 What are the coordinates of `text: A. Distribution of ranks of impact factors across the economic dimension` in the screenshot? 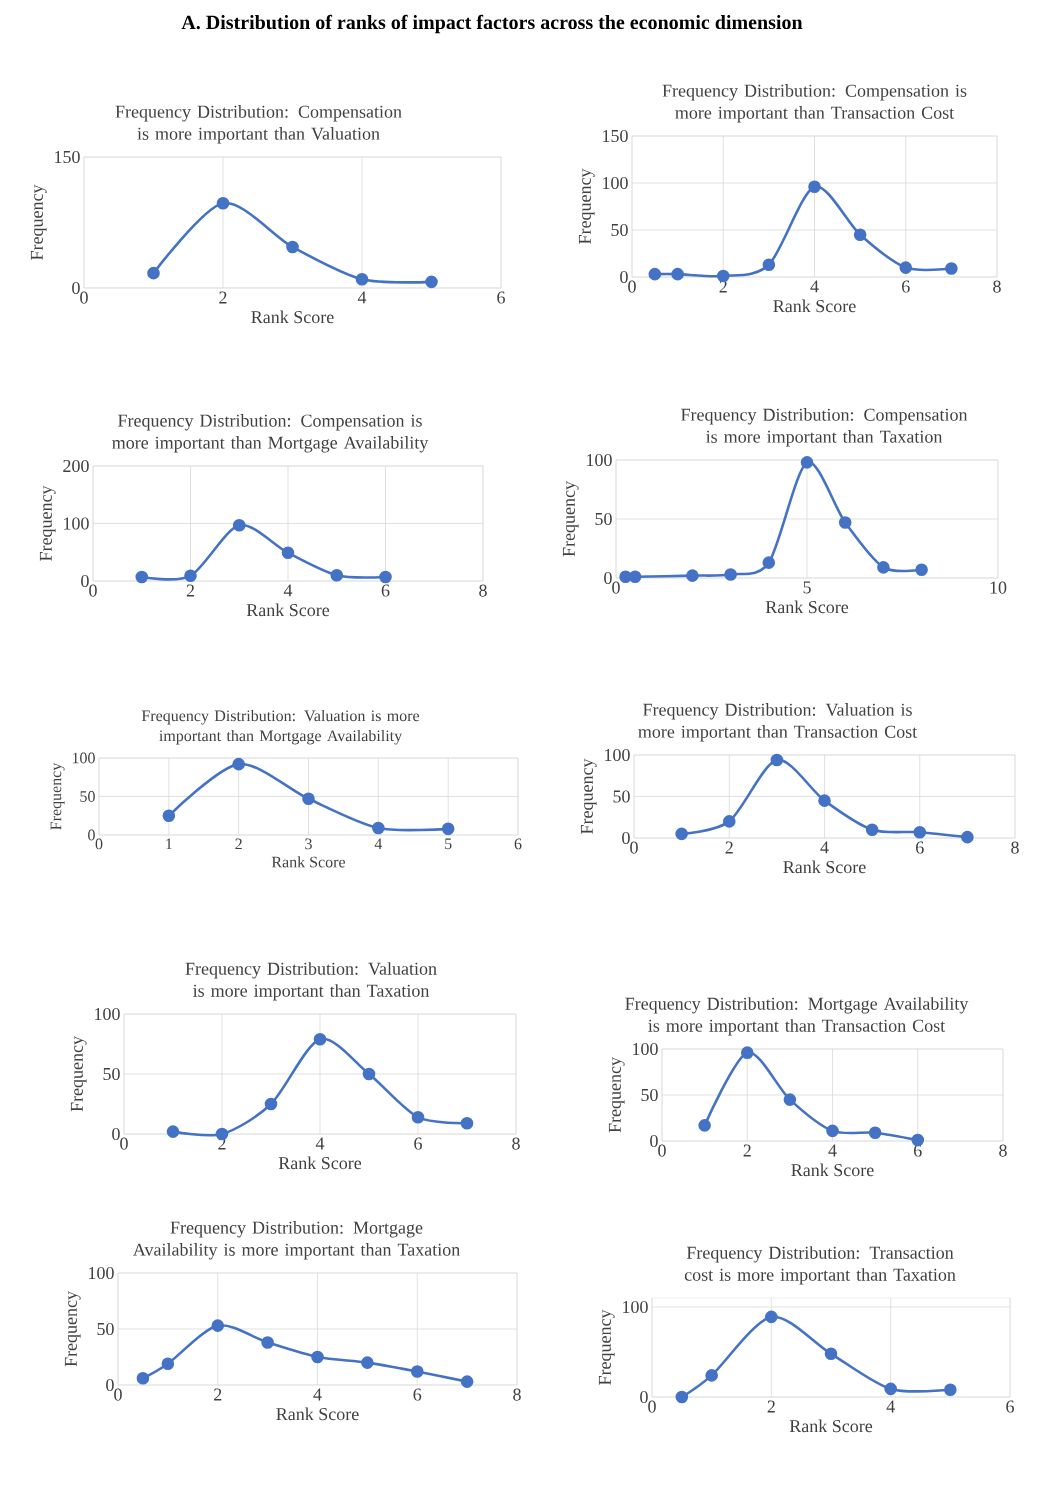 It's located at (492, 24).